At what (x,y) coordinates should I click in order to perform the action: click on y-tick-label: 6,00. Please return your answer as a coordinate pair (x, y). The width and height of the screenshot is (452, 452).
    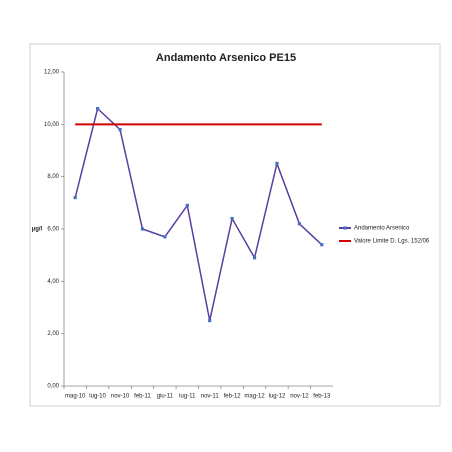
    Looking at the image, I should click on (53, 230).